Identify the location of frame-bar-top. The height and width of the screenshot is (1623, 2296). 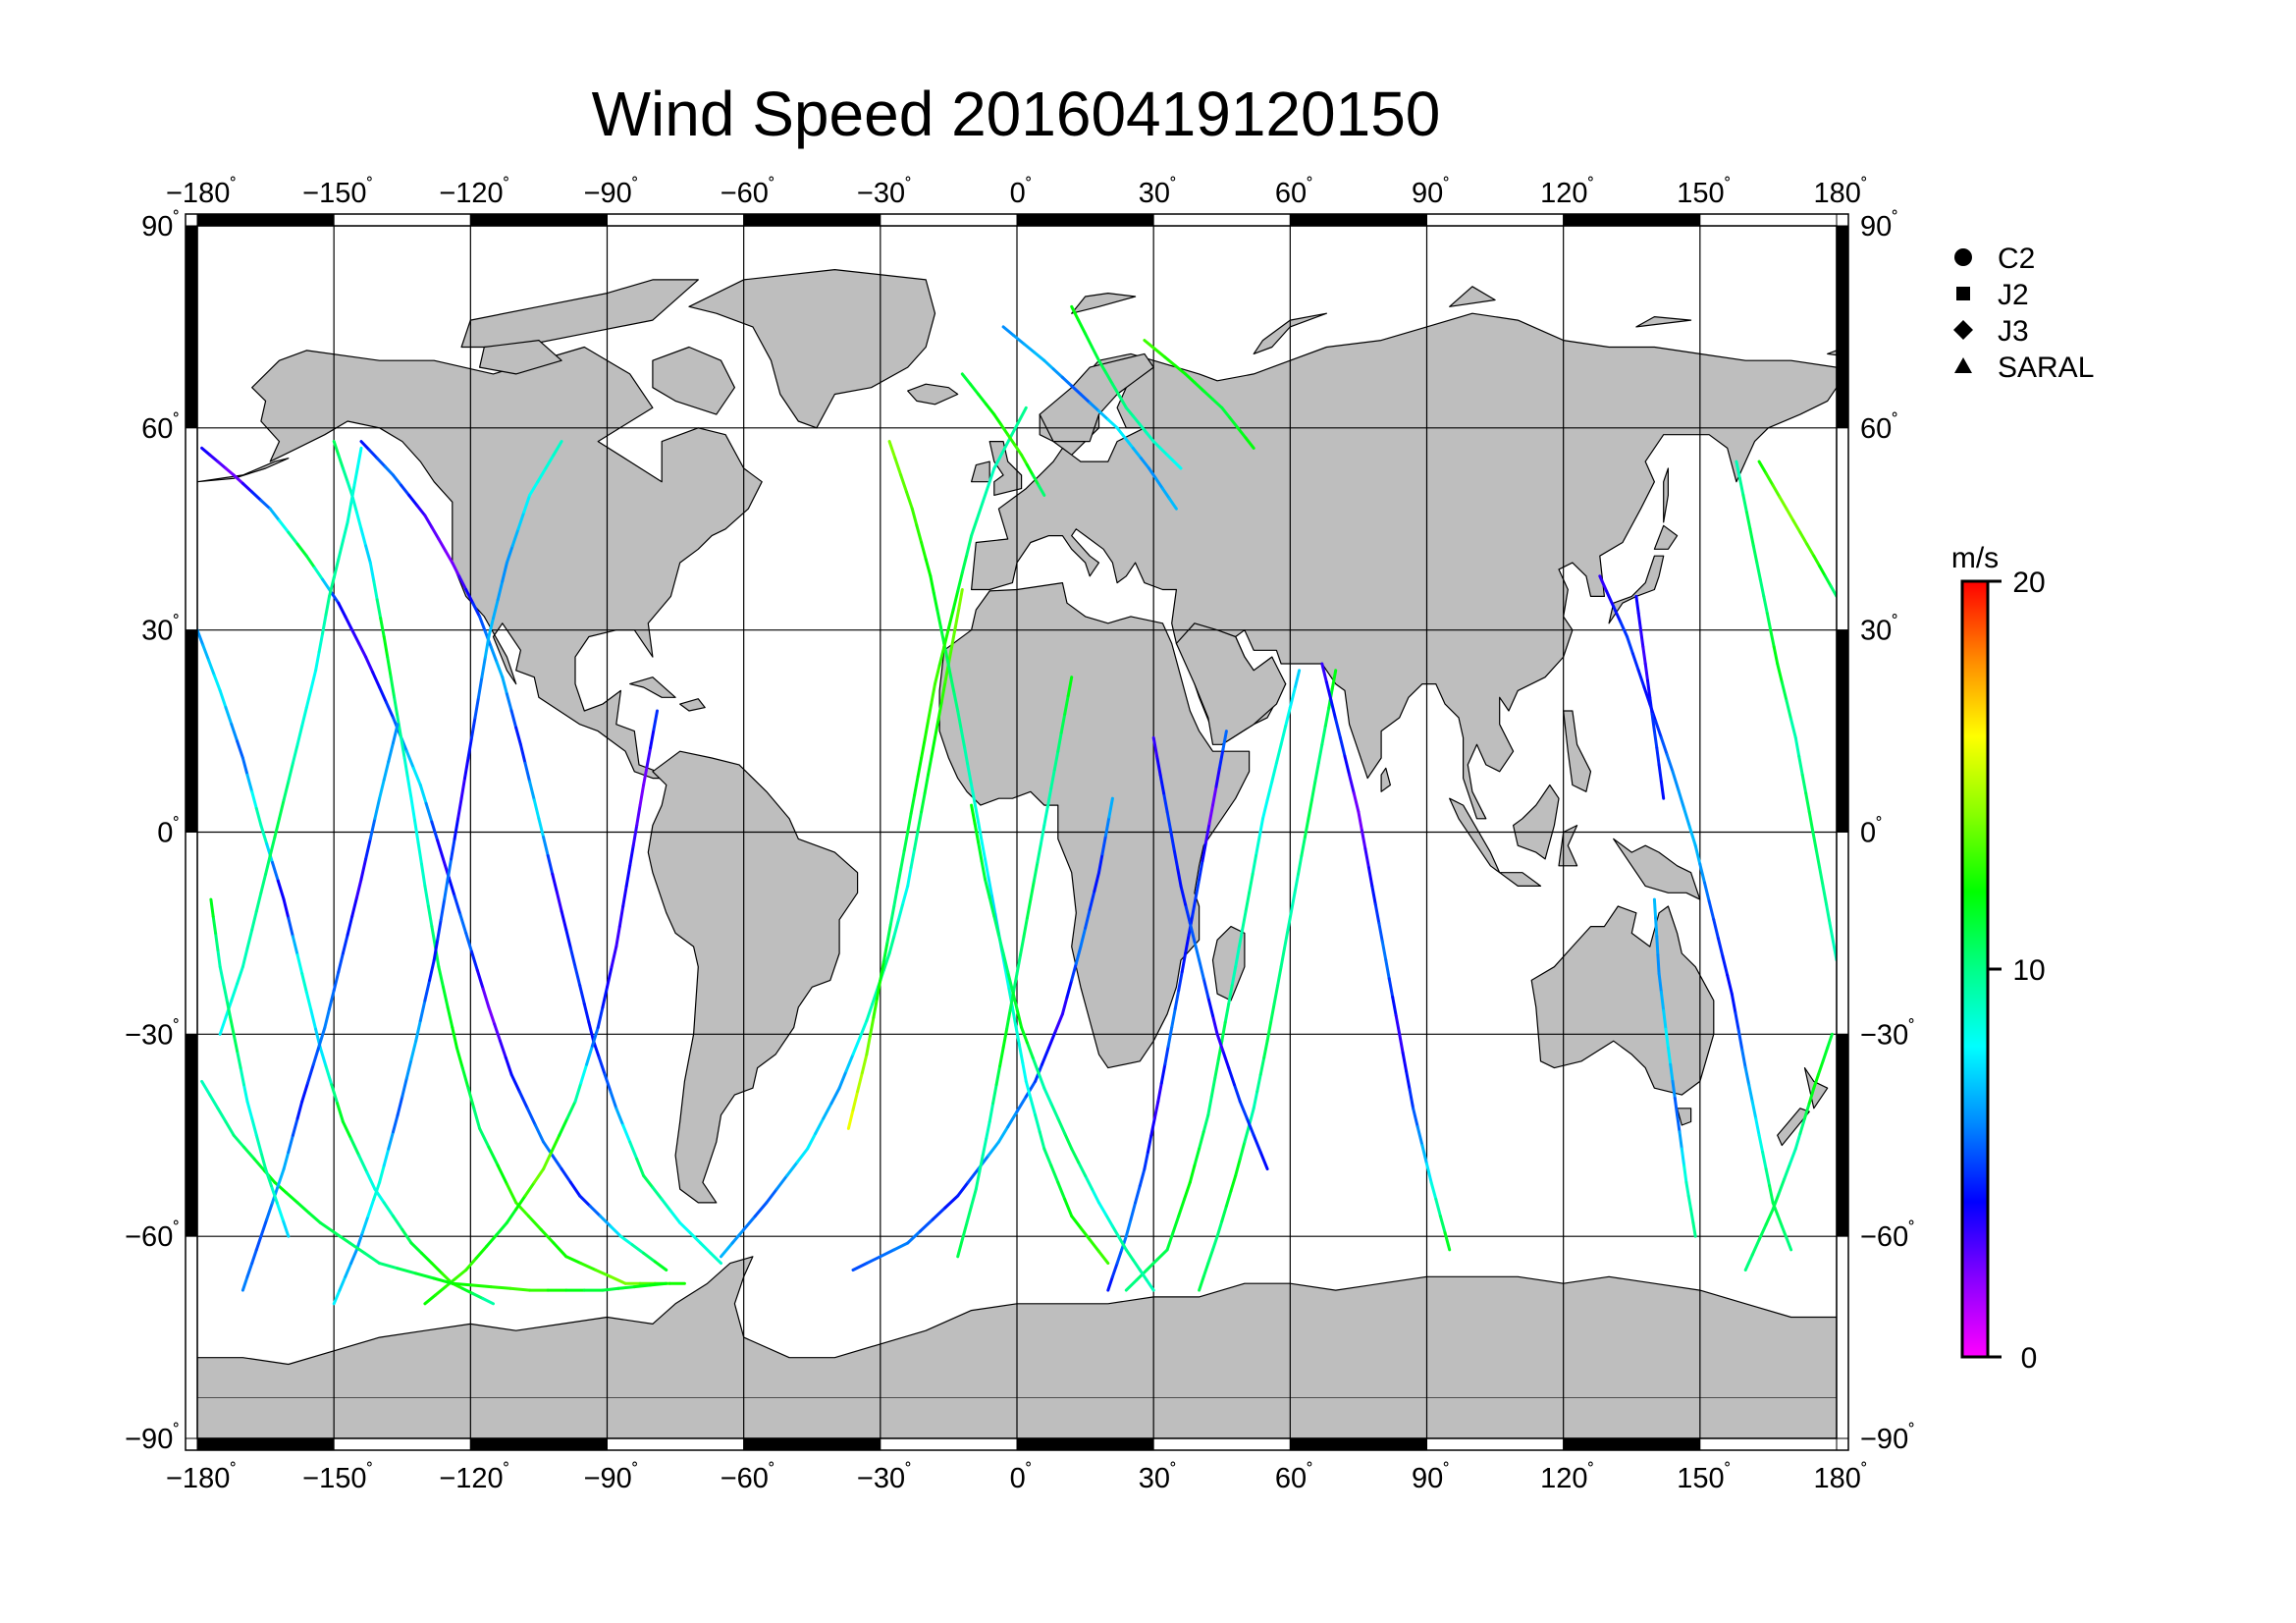
(812, 220).